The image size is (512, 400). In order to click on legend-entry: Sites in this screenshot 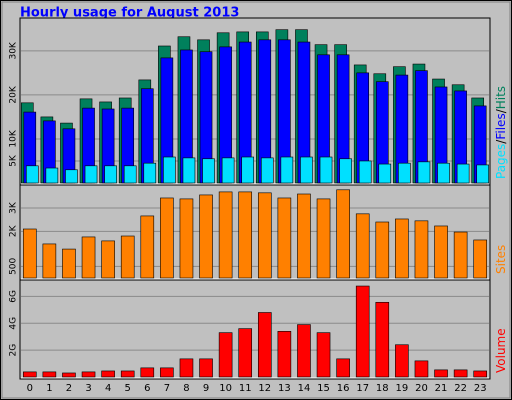, I will do `click(501, 259)`.